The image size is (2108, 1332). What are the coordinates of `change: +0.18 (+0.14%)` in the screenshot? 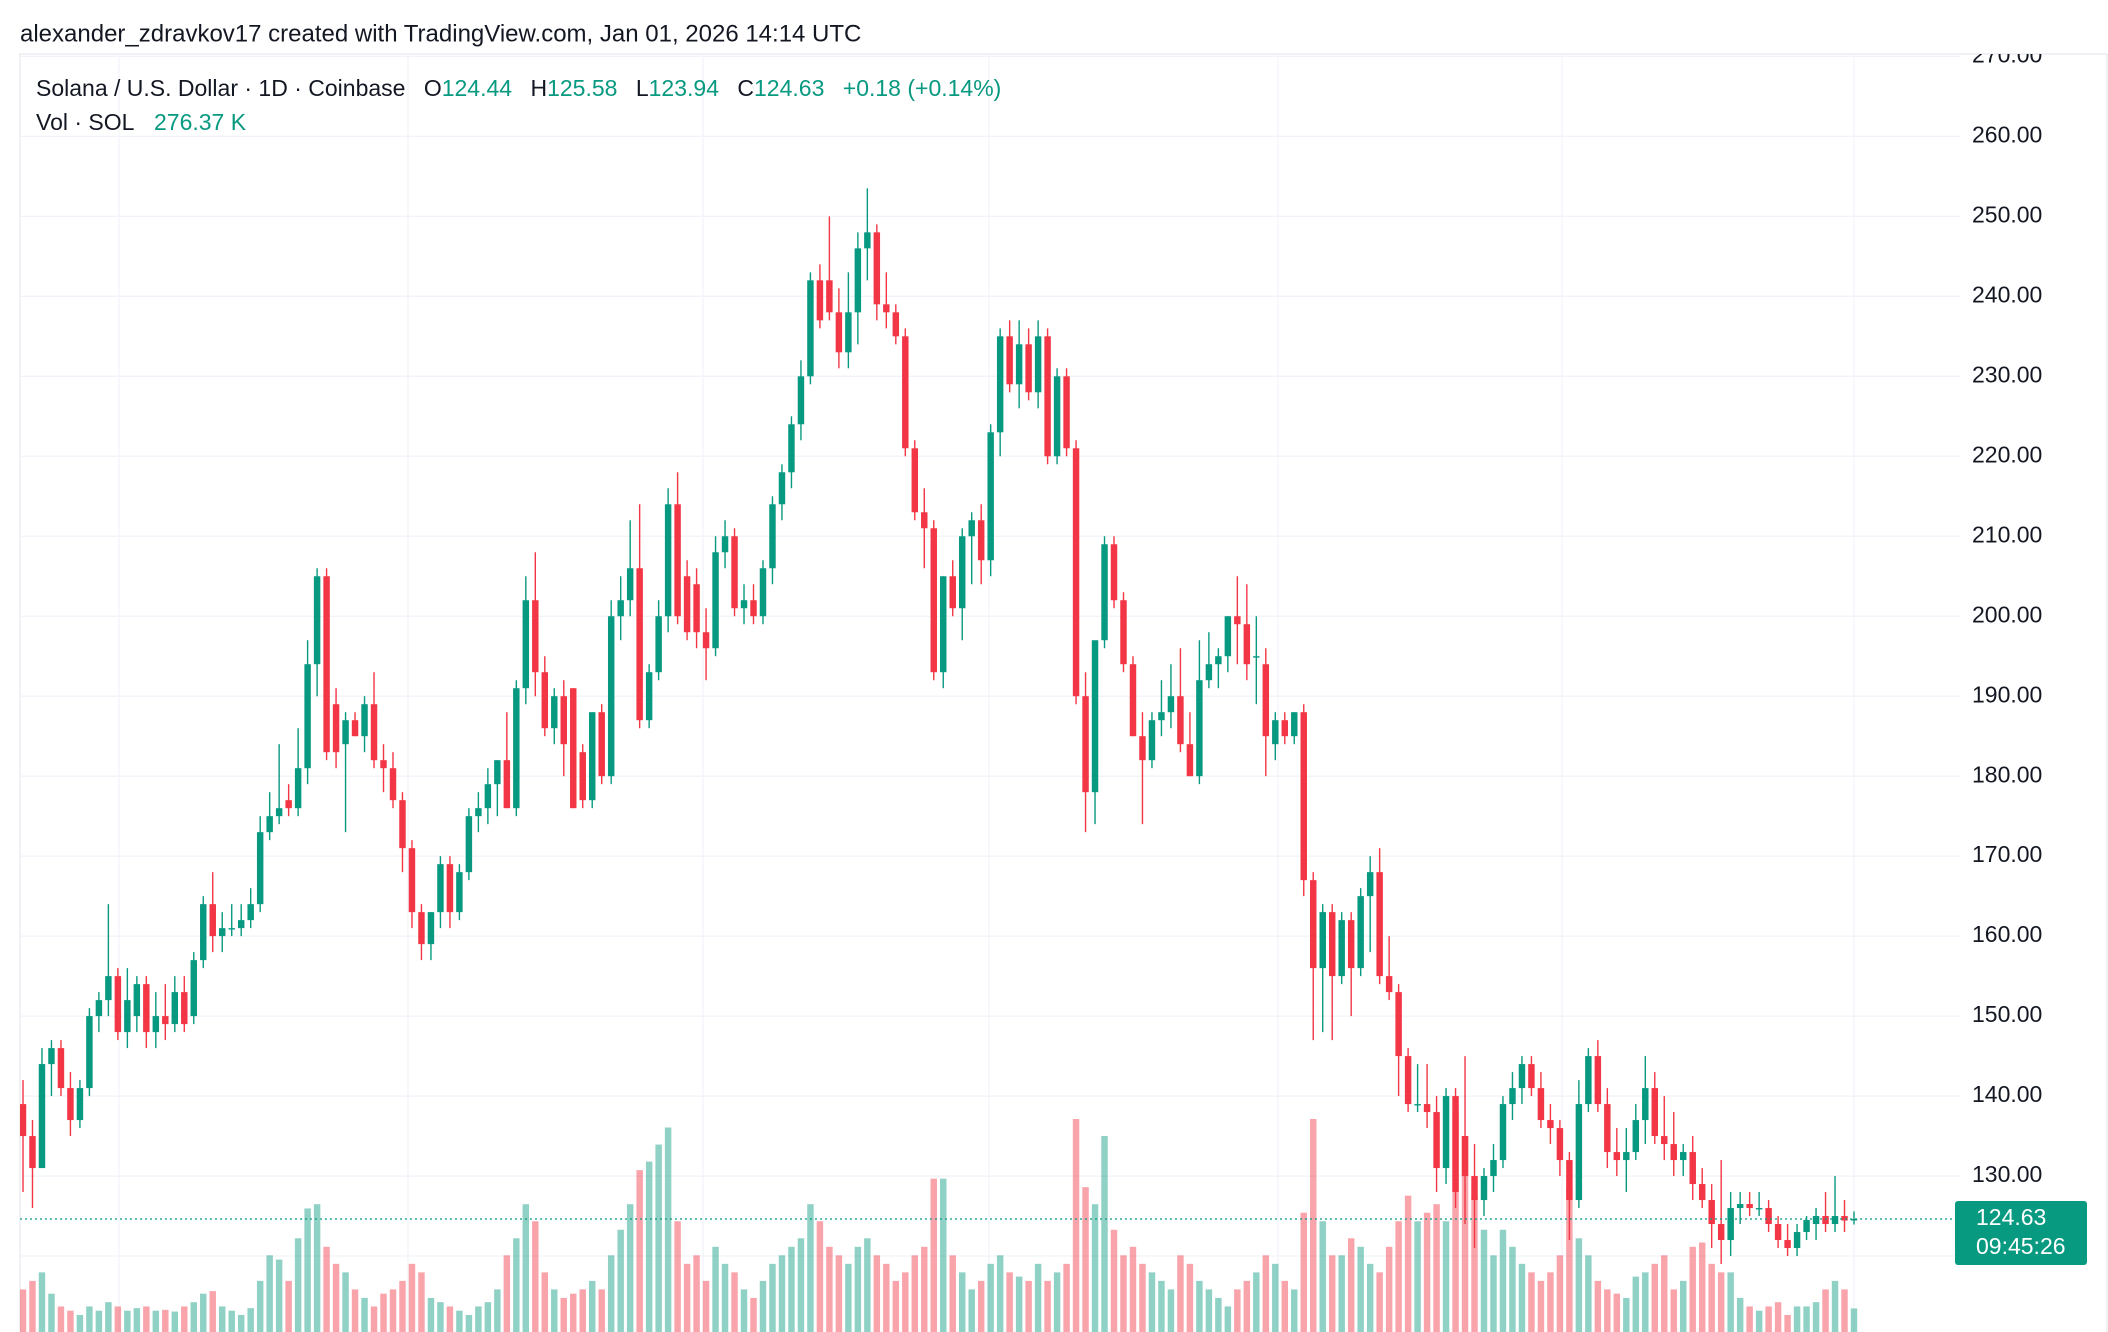 It's located at (922, 88).